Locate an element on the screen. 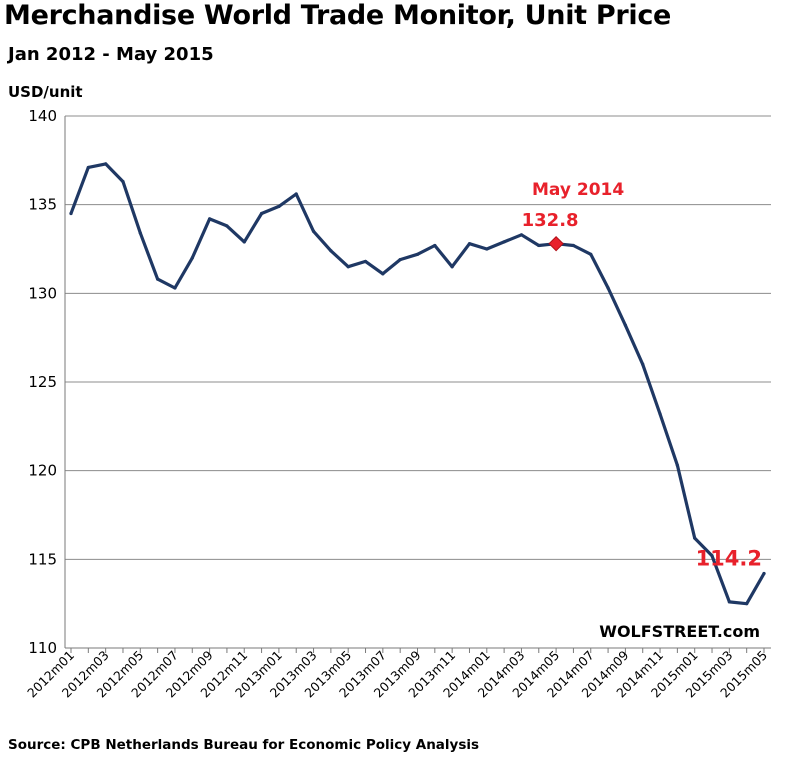 The image size is (800, 765). watermark: WOLFSTREET.com is located at coordinates (679, 631).